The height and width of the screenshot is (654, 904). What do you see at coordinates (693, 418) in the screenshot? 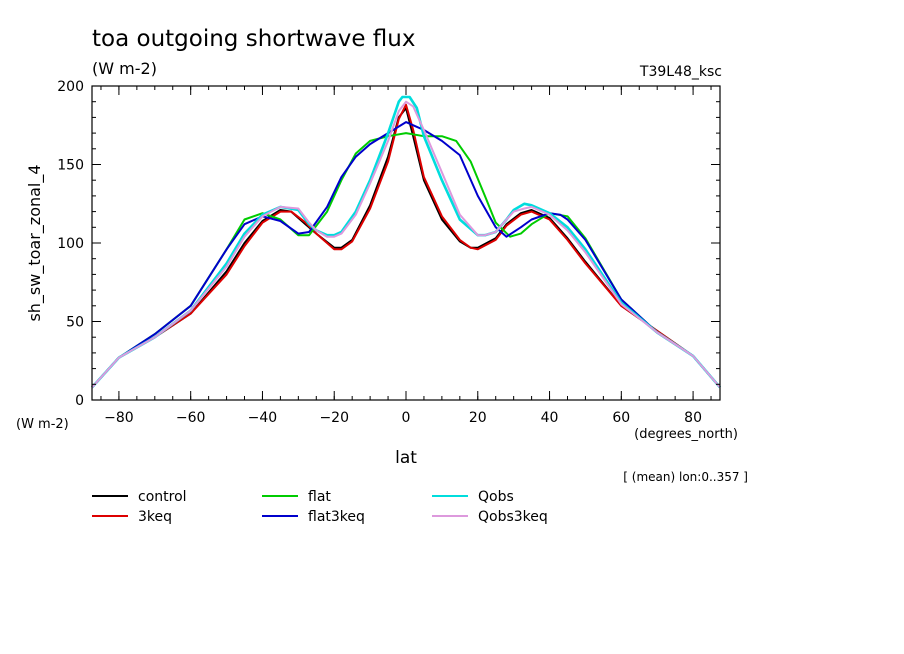
I see `x-tick-label: 80` at bounding box center [693, 418].